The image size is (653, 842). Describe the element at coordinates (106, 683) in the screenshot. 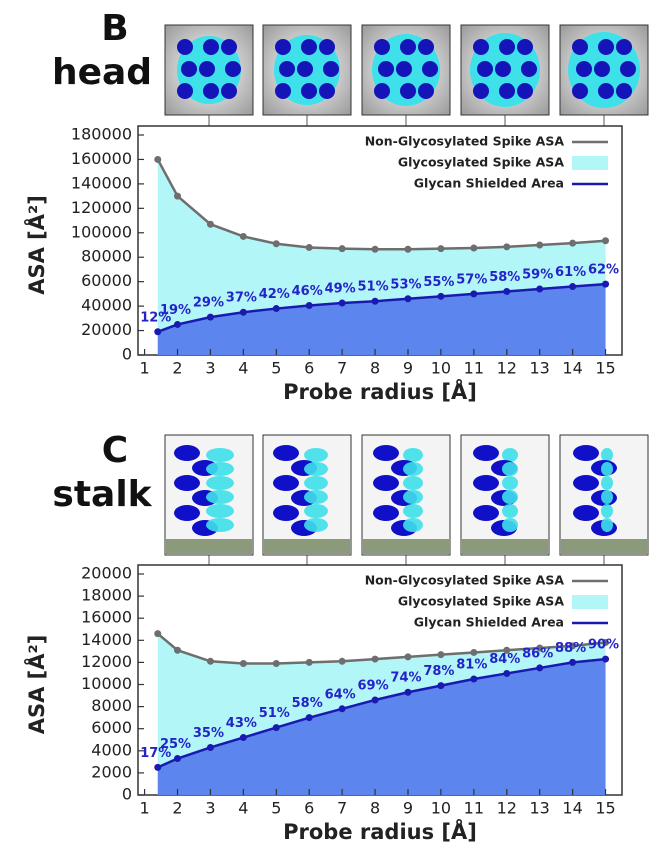

I see `y-tick-label: 10000` at that location.